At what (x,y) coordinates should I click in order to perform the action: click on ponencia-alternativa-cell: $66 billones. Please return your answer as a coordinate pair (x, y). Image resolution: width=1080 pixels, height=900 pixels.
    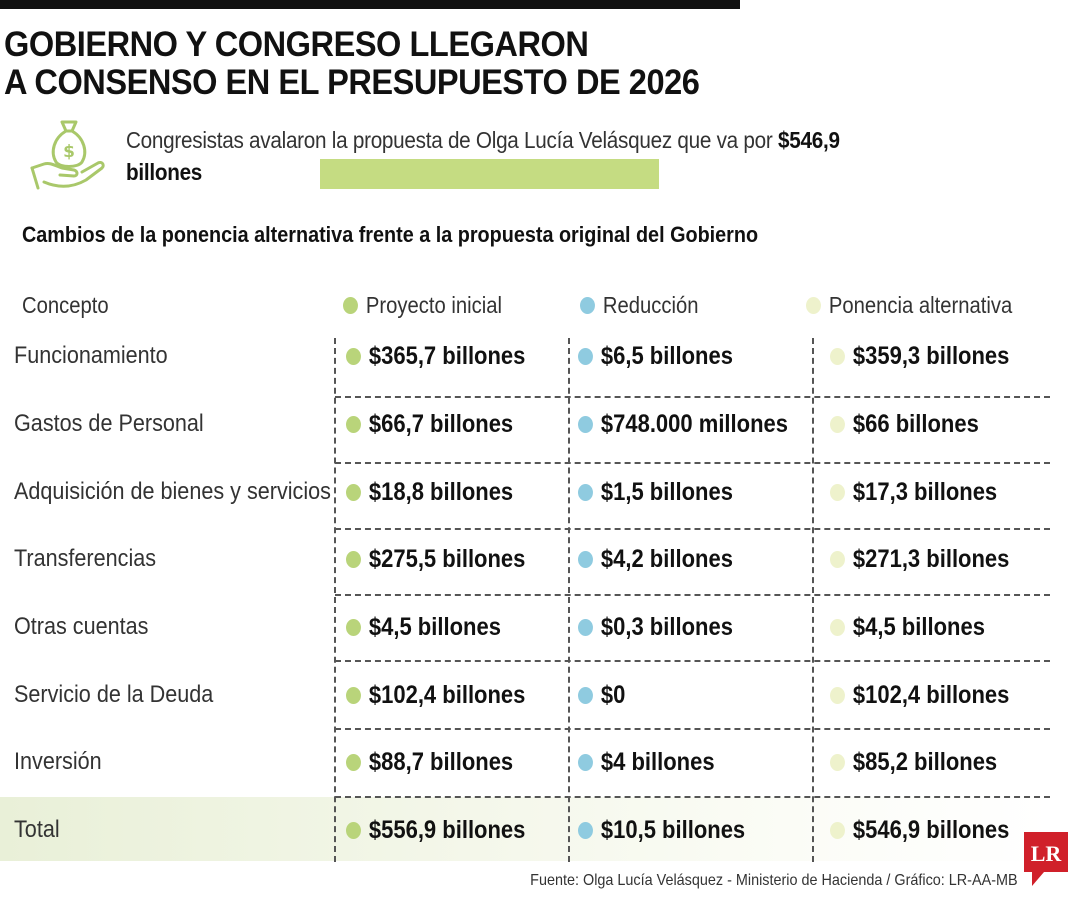
    Looking at the image, I should click on (904, 424).